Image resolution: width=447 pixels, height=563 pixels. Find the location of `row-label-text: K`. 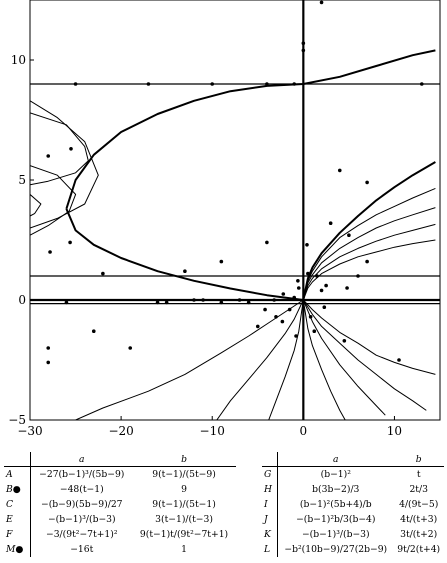

row-label-text: K is located at coordinates (267, 534).